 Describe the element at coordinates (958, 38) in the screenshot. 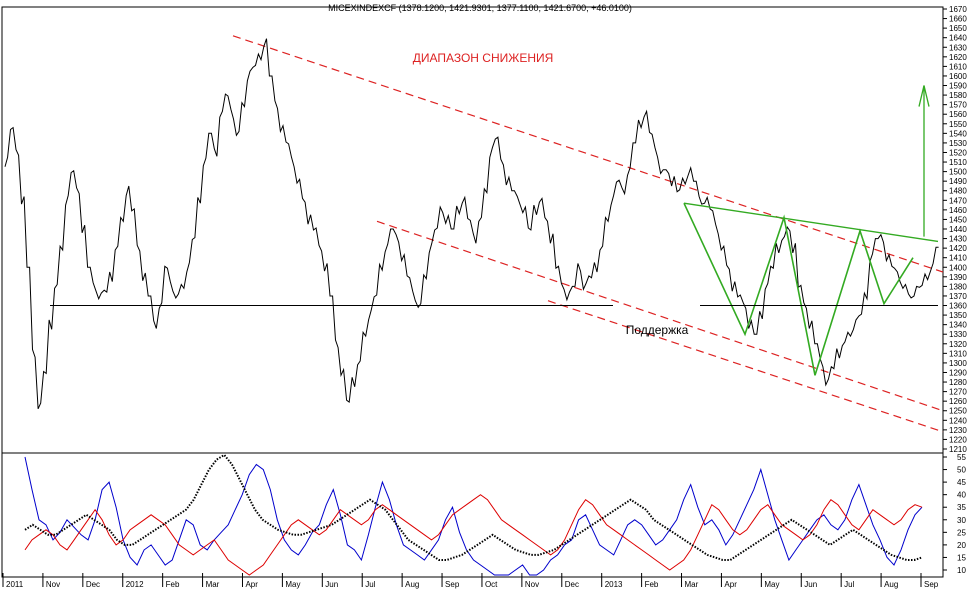

I see `price-tick-label: 1640` at that location.